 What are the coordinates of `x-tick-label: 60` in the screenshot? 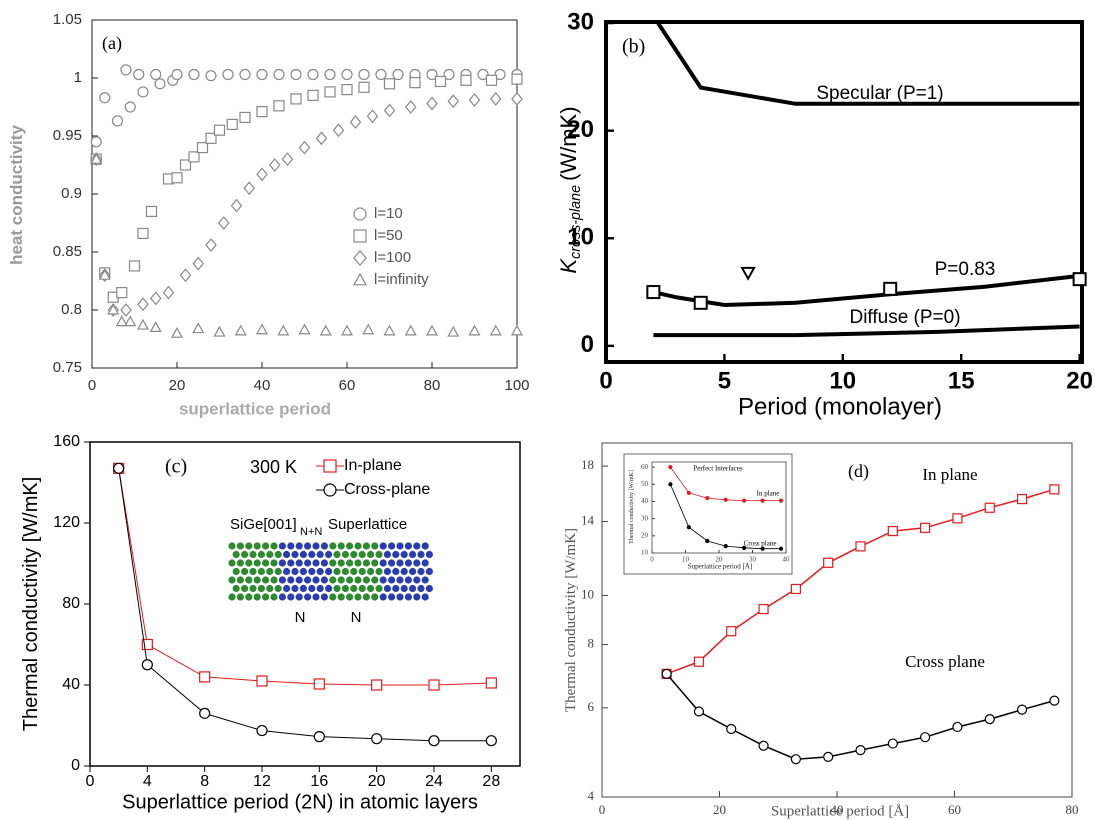 It's located at (347, 385).